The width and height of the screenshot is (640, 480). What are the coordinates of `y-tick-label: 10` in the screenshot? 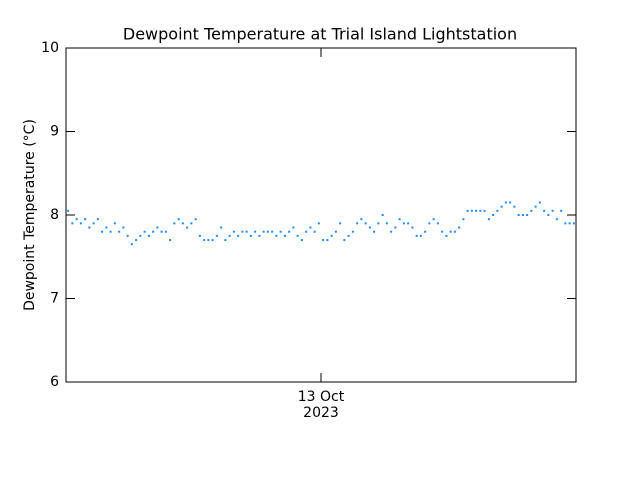 It's located at (50, 48).